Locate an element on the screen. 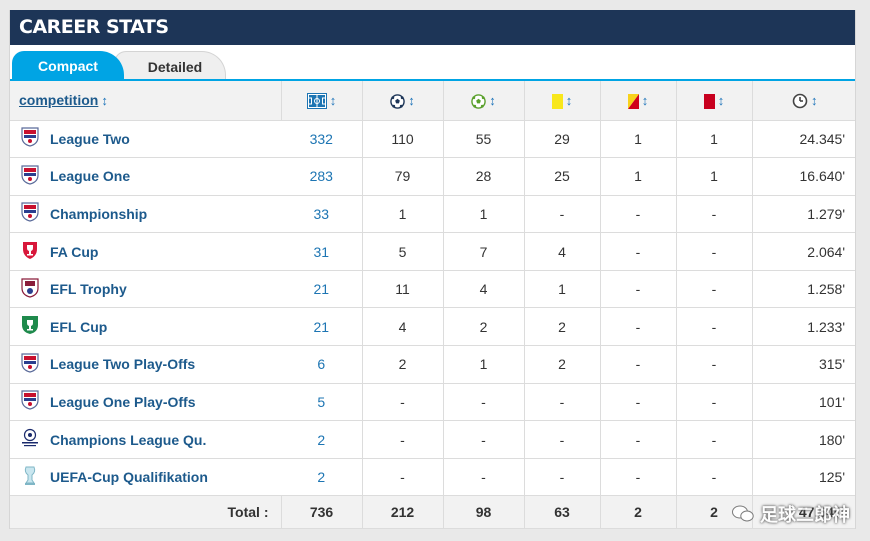 Image resolution: width=870 pixels, height=541 pixels. table-row: Championship 33 1 1- - -1.279' is located at coordinates (432, 214).